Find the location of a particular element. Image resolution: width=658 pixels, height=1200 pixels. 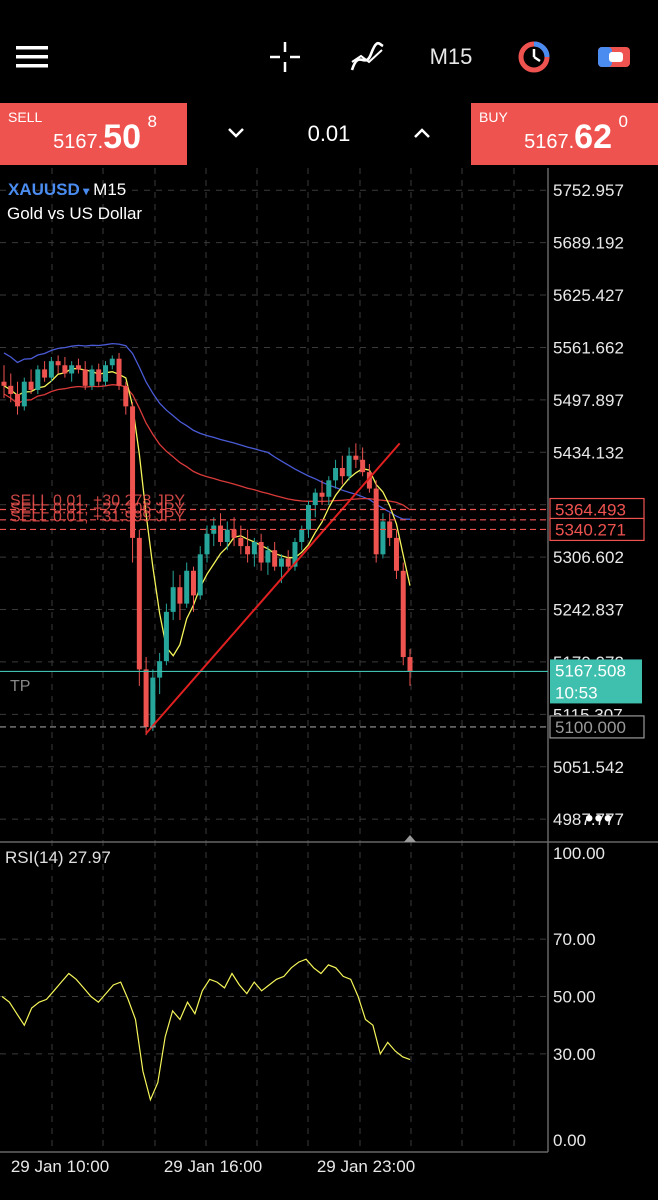

price-tick-label: 5179.072 is located at coordinates (588, 662).